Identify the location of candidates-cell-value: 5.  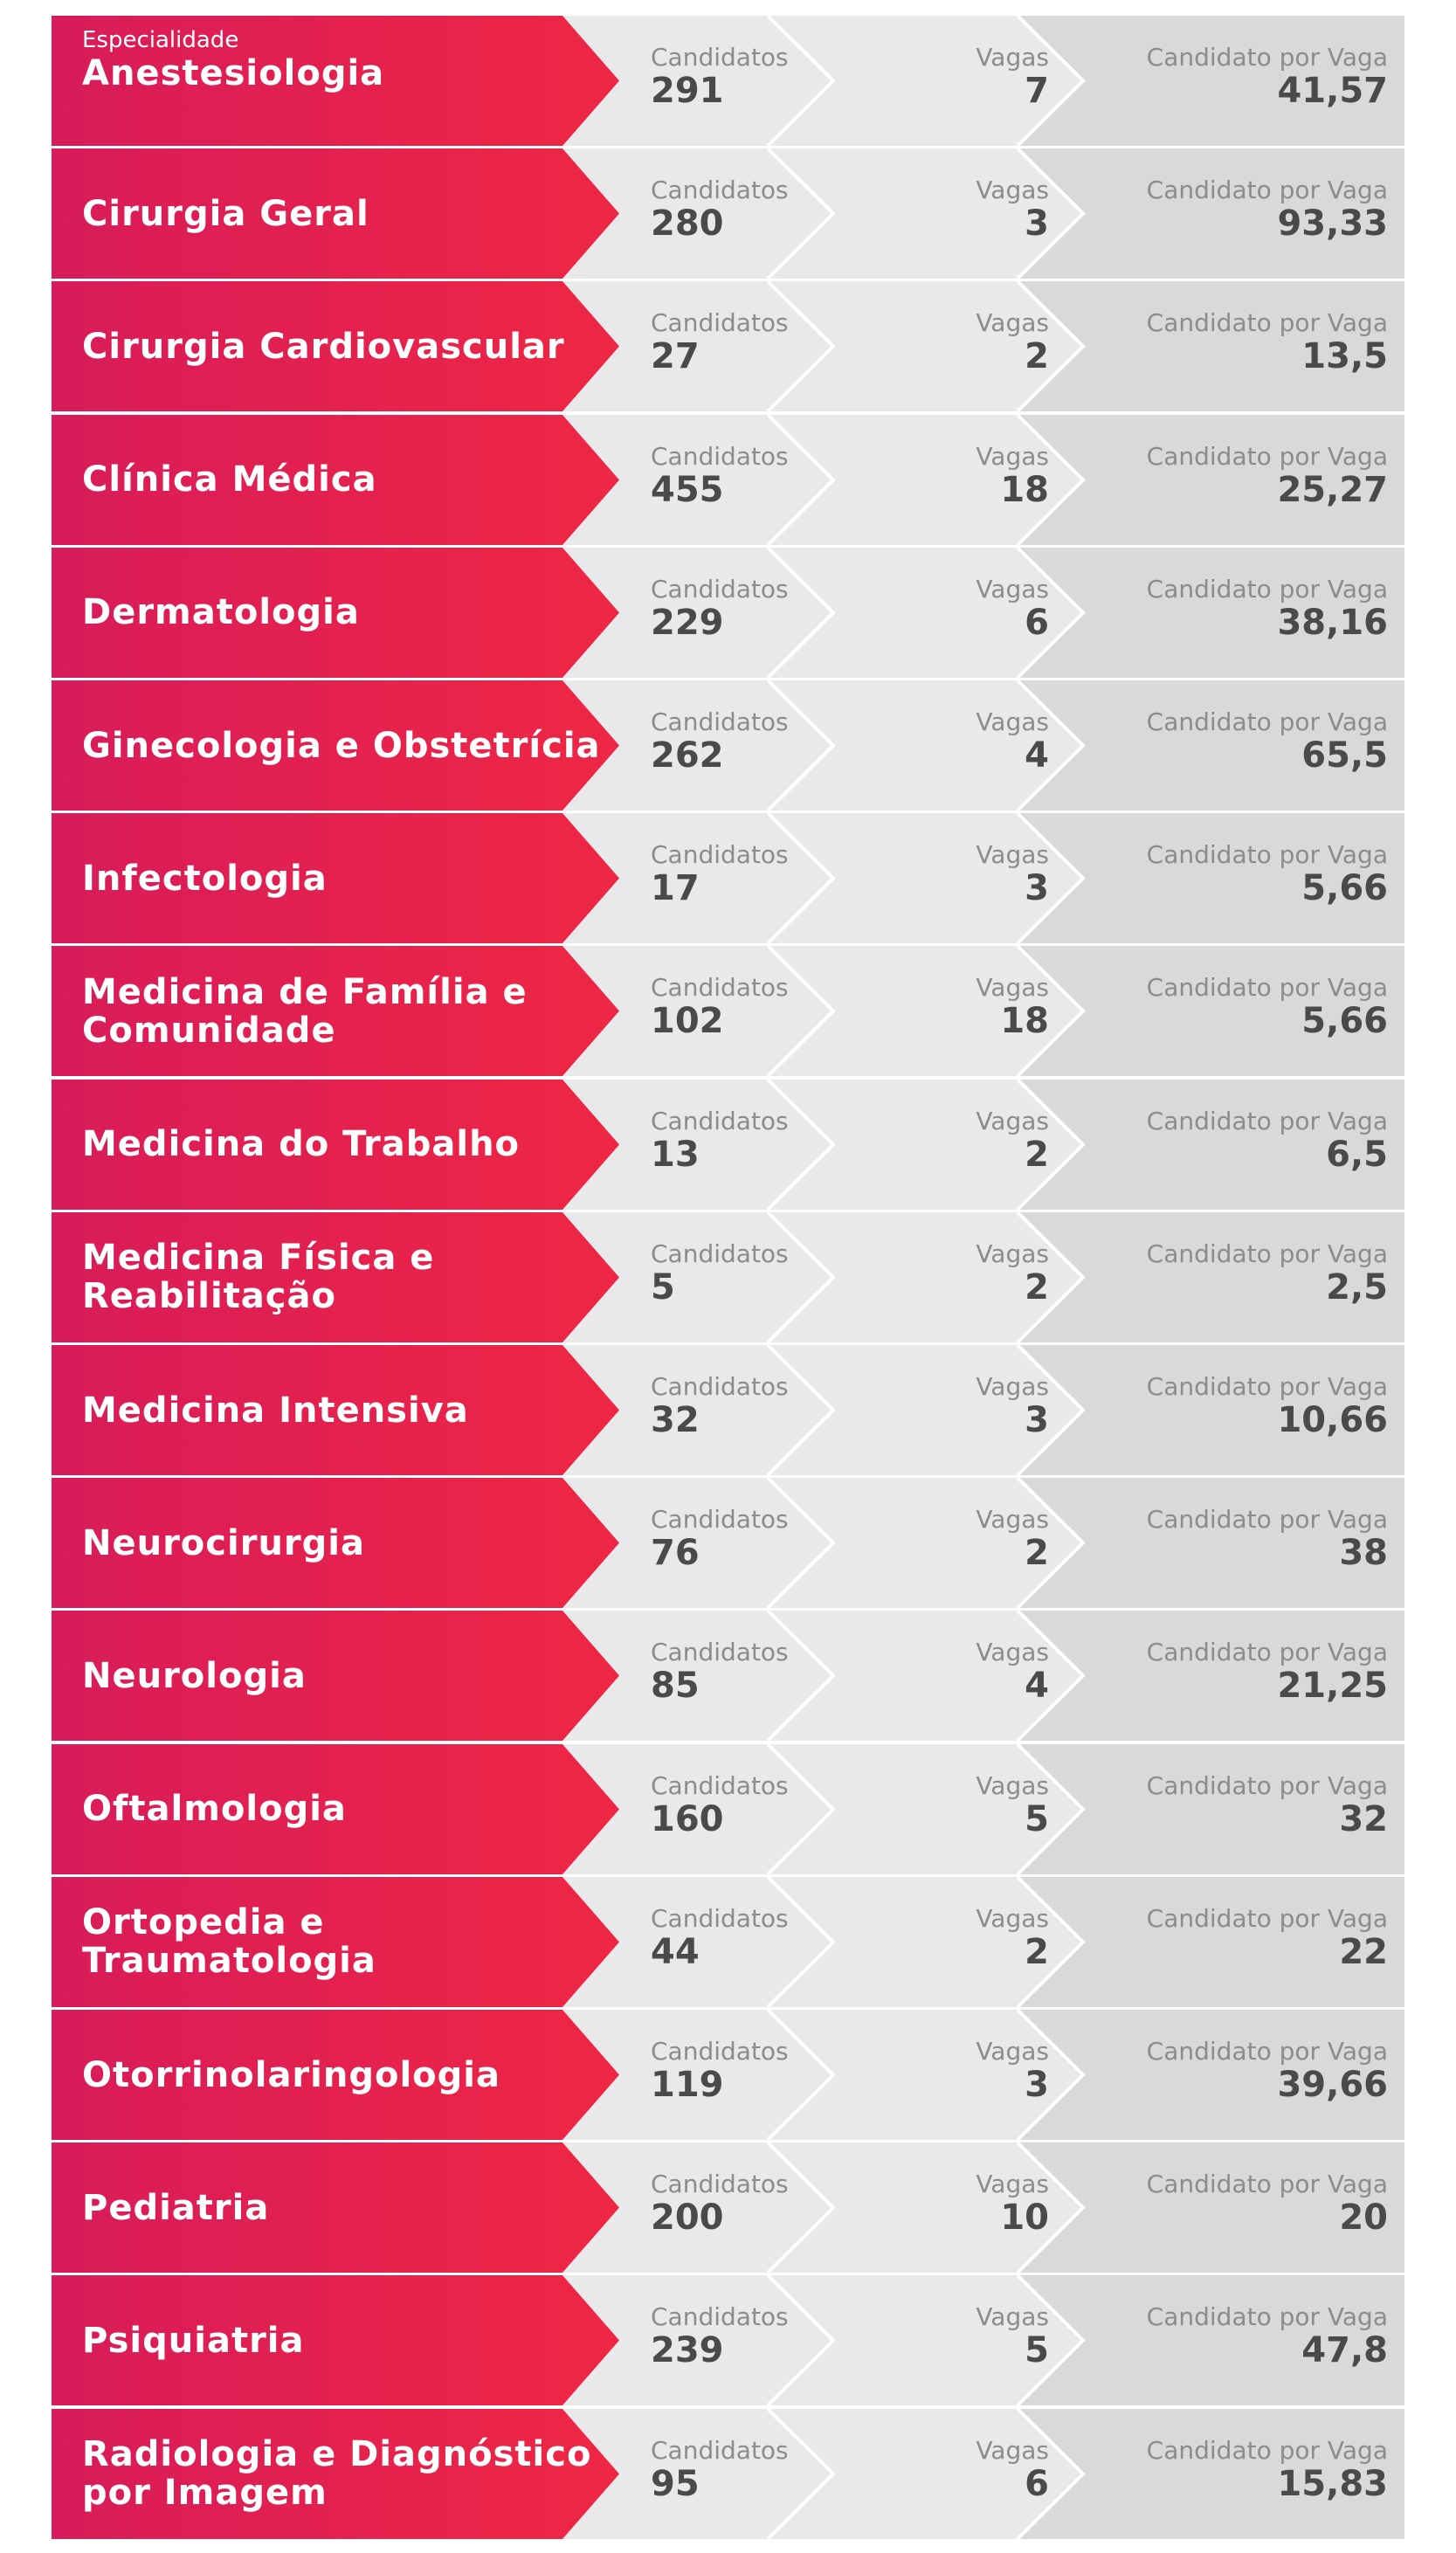
(663, 1287).